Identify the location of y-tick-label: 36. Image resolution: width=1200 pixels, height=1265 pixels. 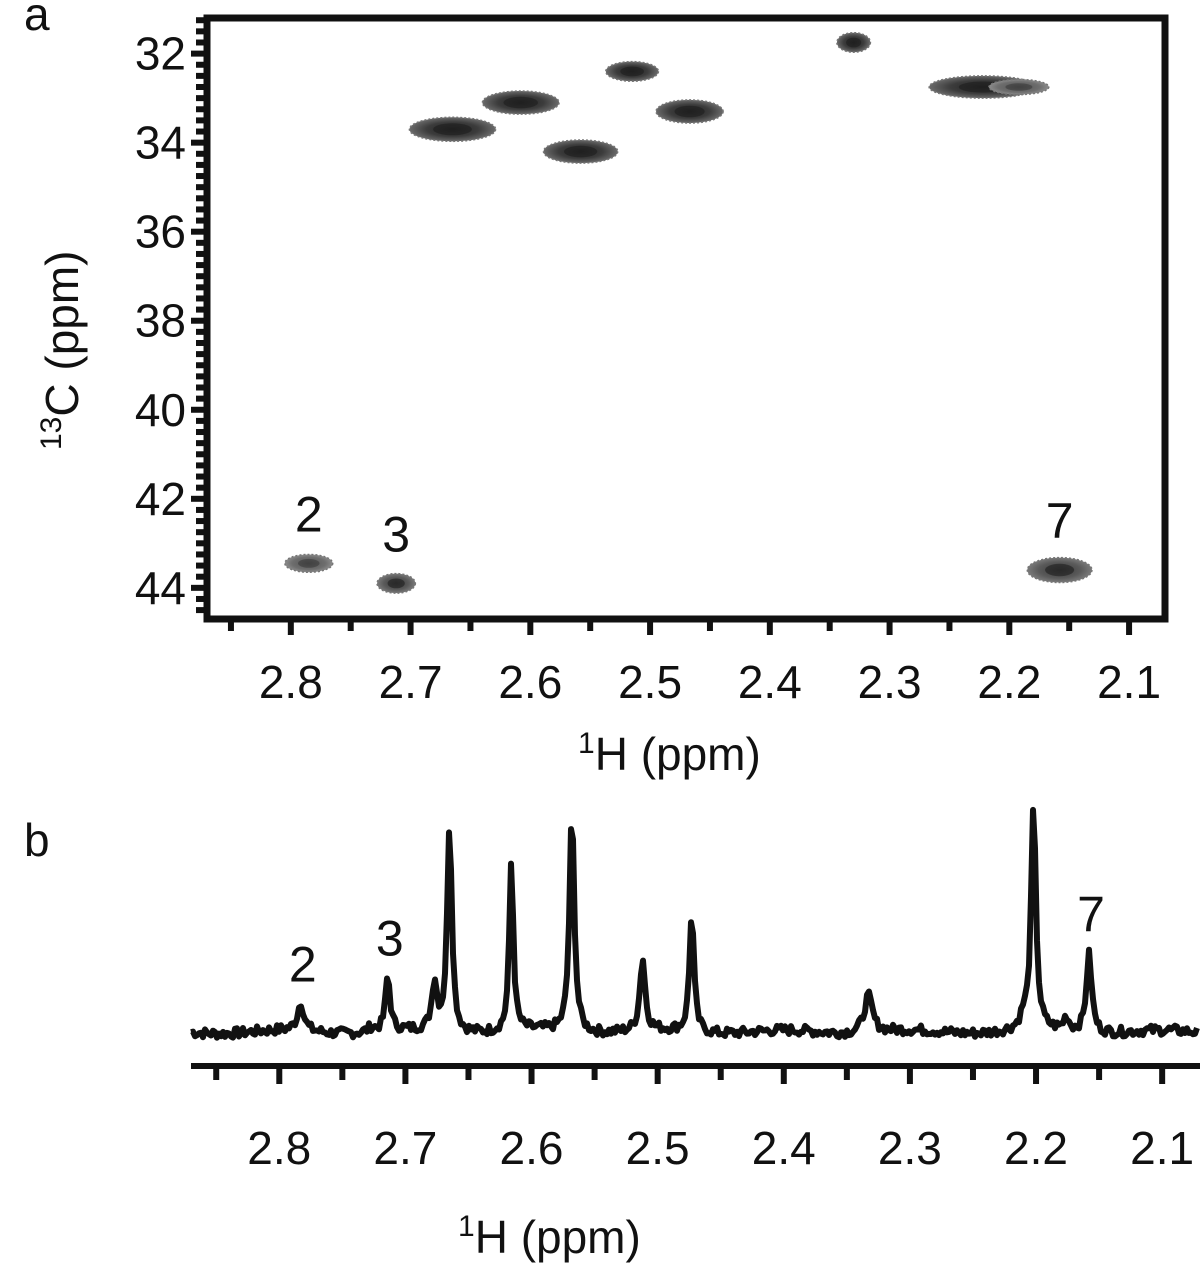
(160, 232).